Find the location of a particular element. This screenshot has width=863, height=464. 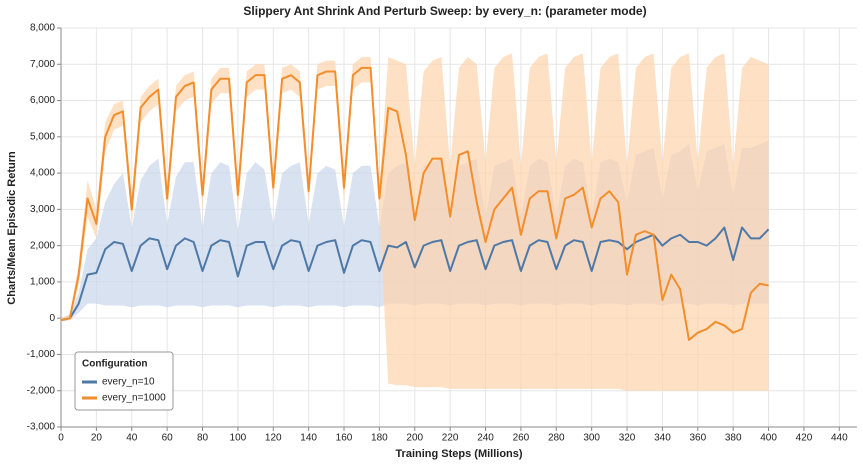

x-tick-label: 340 is located at coordinates (662, 438).